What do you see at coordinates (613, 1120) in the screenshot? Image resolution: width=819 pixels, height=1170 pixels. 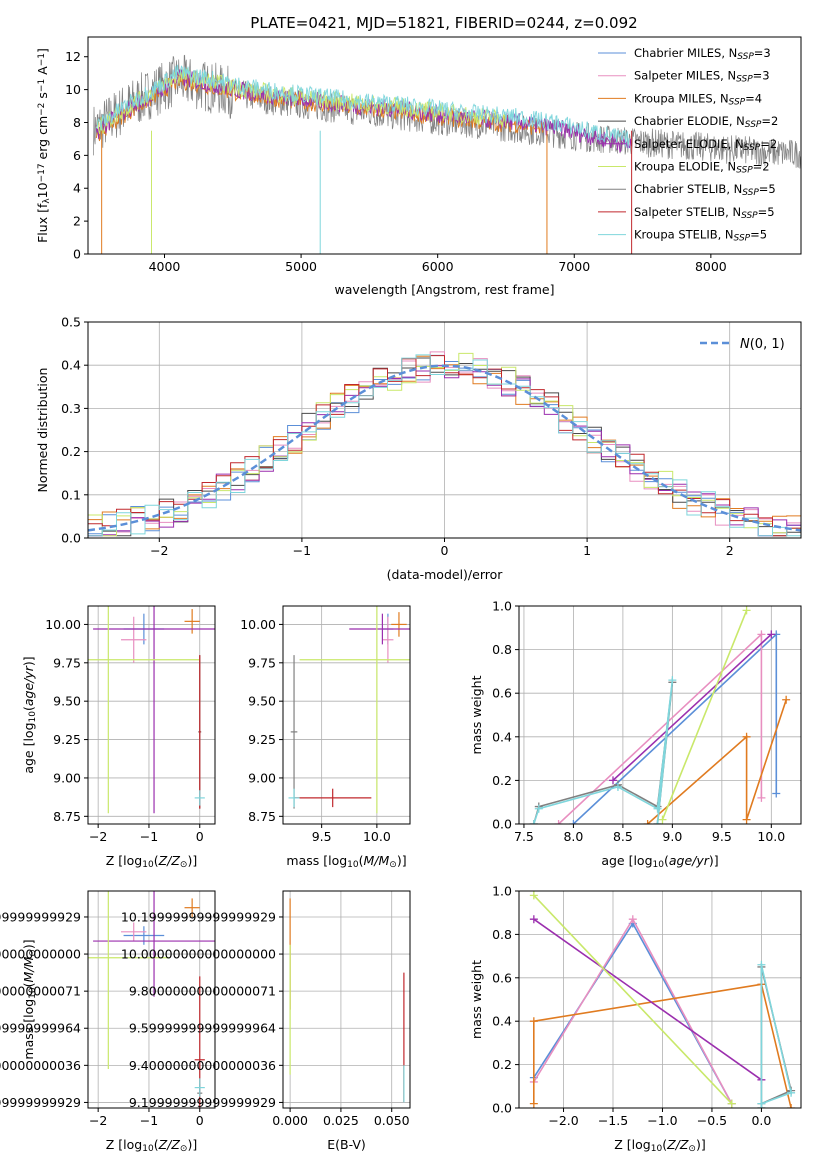 I see `x-tick-label: −1.5` at bounding box center [613, 1120].